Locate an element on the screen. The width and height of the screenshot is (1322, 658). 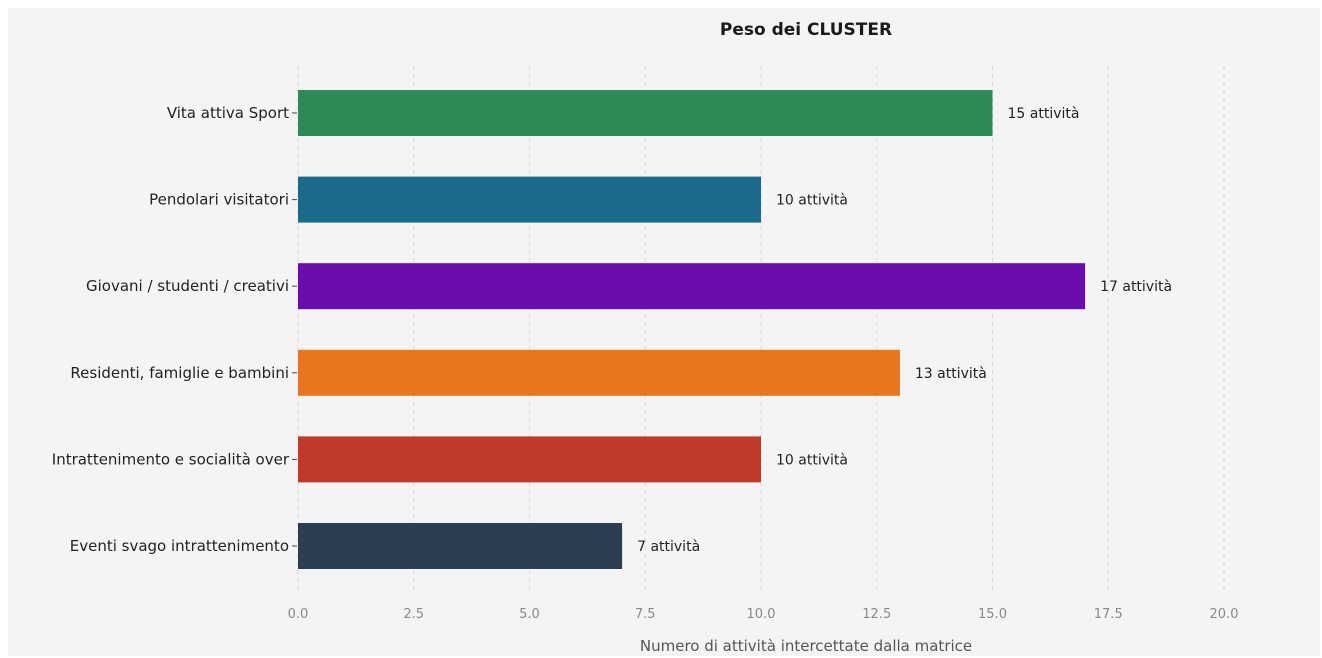
category-label: Pendolari visitatori is located at coordinates (219, 200).